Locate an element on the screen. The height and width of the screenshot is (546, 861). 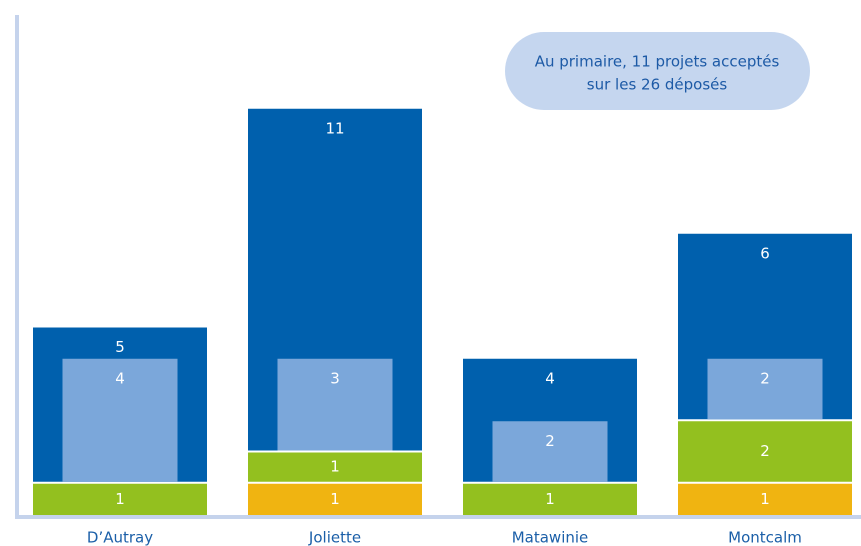
annotation: Au primaire, 11 projets acceptés is located at coordinates (657, 62).